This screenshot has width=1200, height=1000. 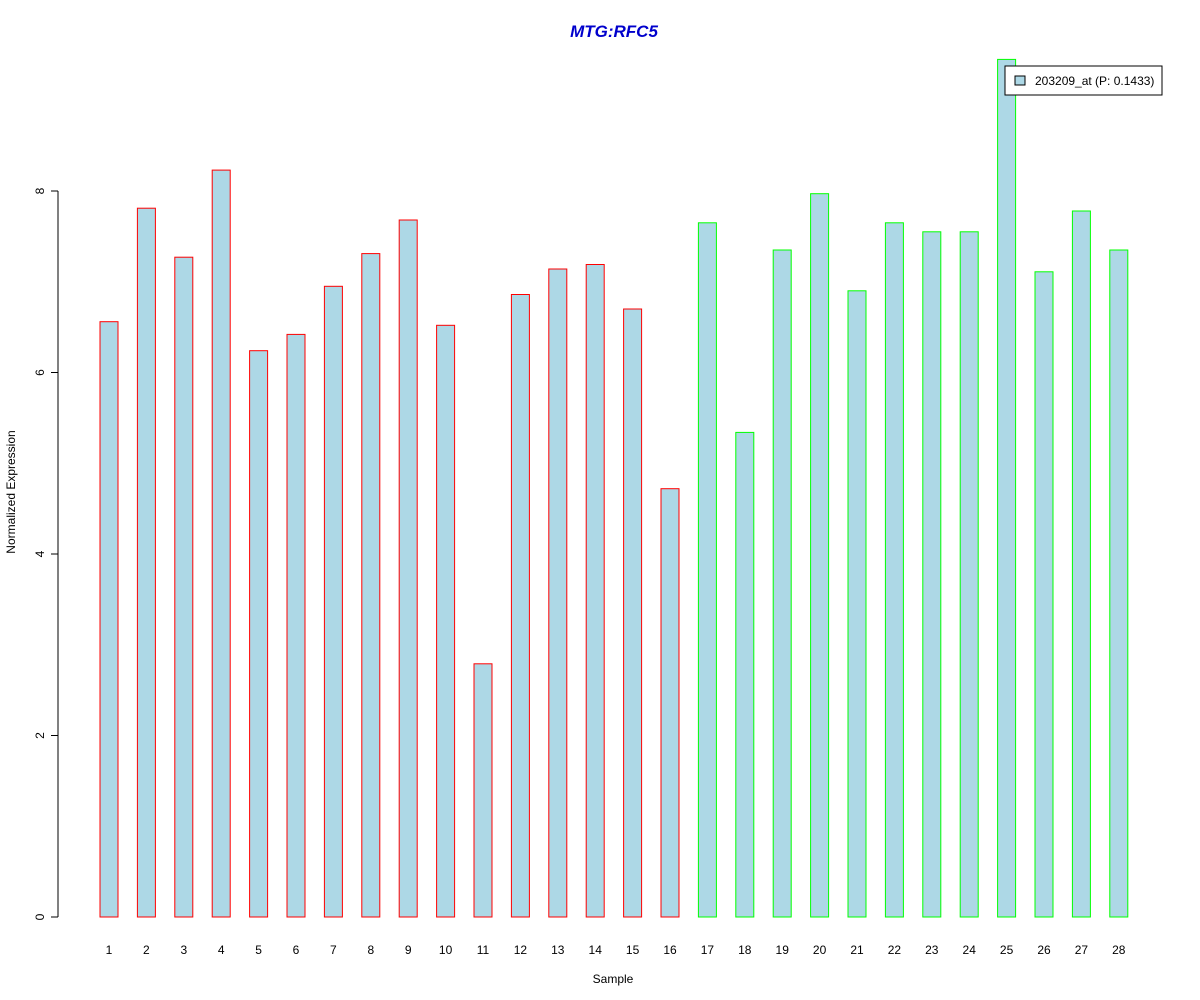 I want to click on x-tick-label: 4, so click(x=221, y=950).